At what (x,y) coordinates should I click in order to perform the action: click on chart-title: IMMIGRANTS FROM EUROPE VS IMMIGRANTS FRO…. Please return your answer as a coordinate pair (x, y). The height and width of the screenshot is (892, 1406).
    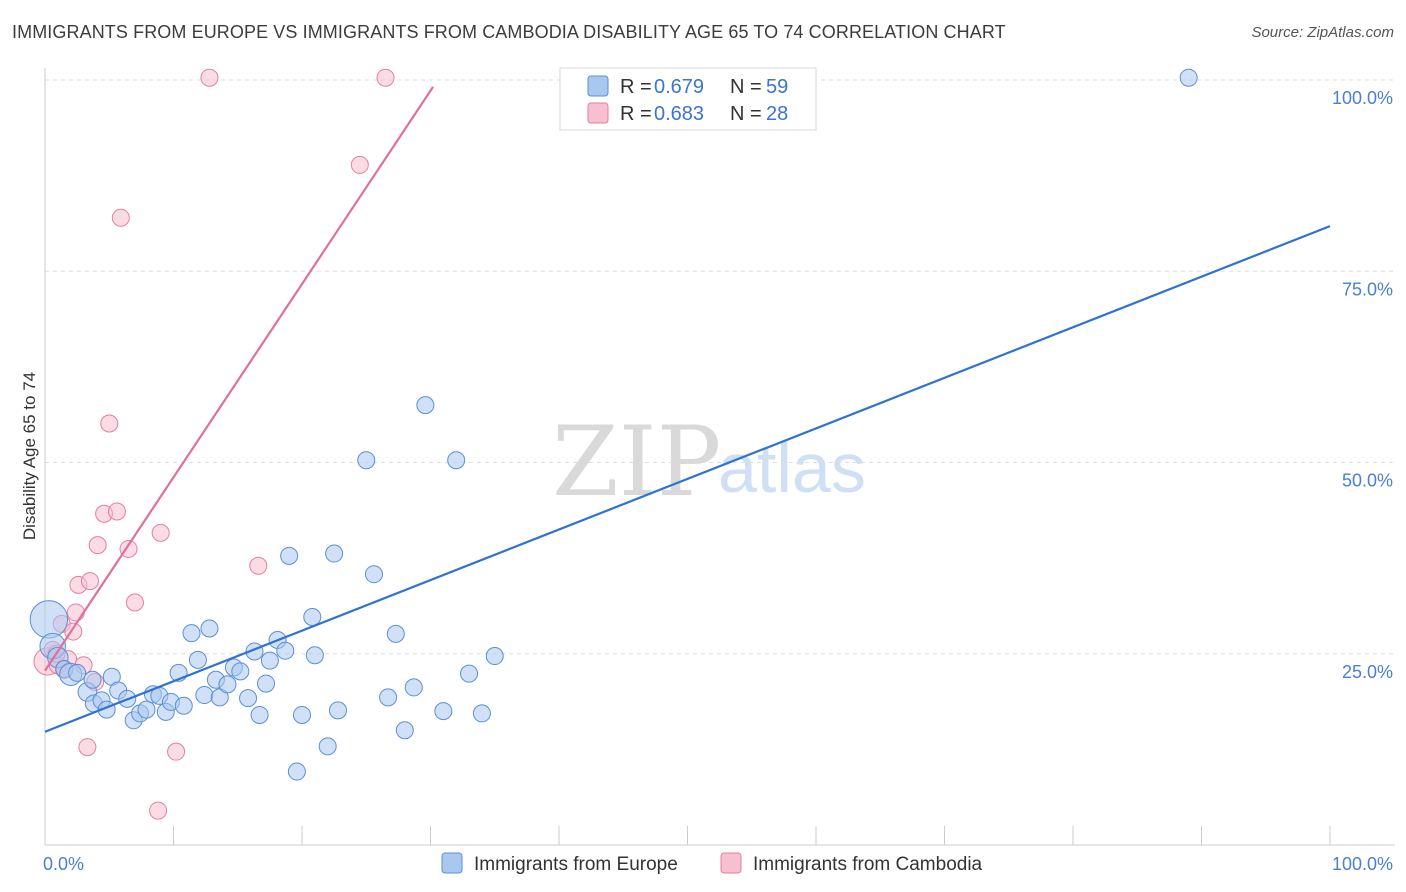
    Looking at the image, I should click on (509, 32).